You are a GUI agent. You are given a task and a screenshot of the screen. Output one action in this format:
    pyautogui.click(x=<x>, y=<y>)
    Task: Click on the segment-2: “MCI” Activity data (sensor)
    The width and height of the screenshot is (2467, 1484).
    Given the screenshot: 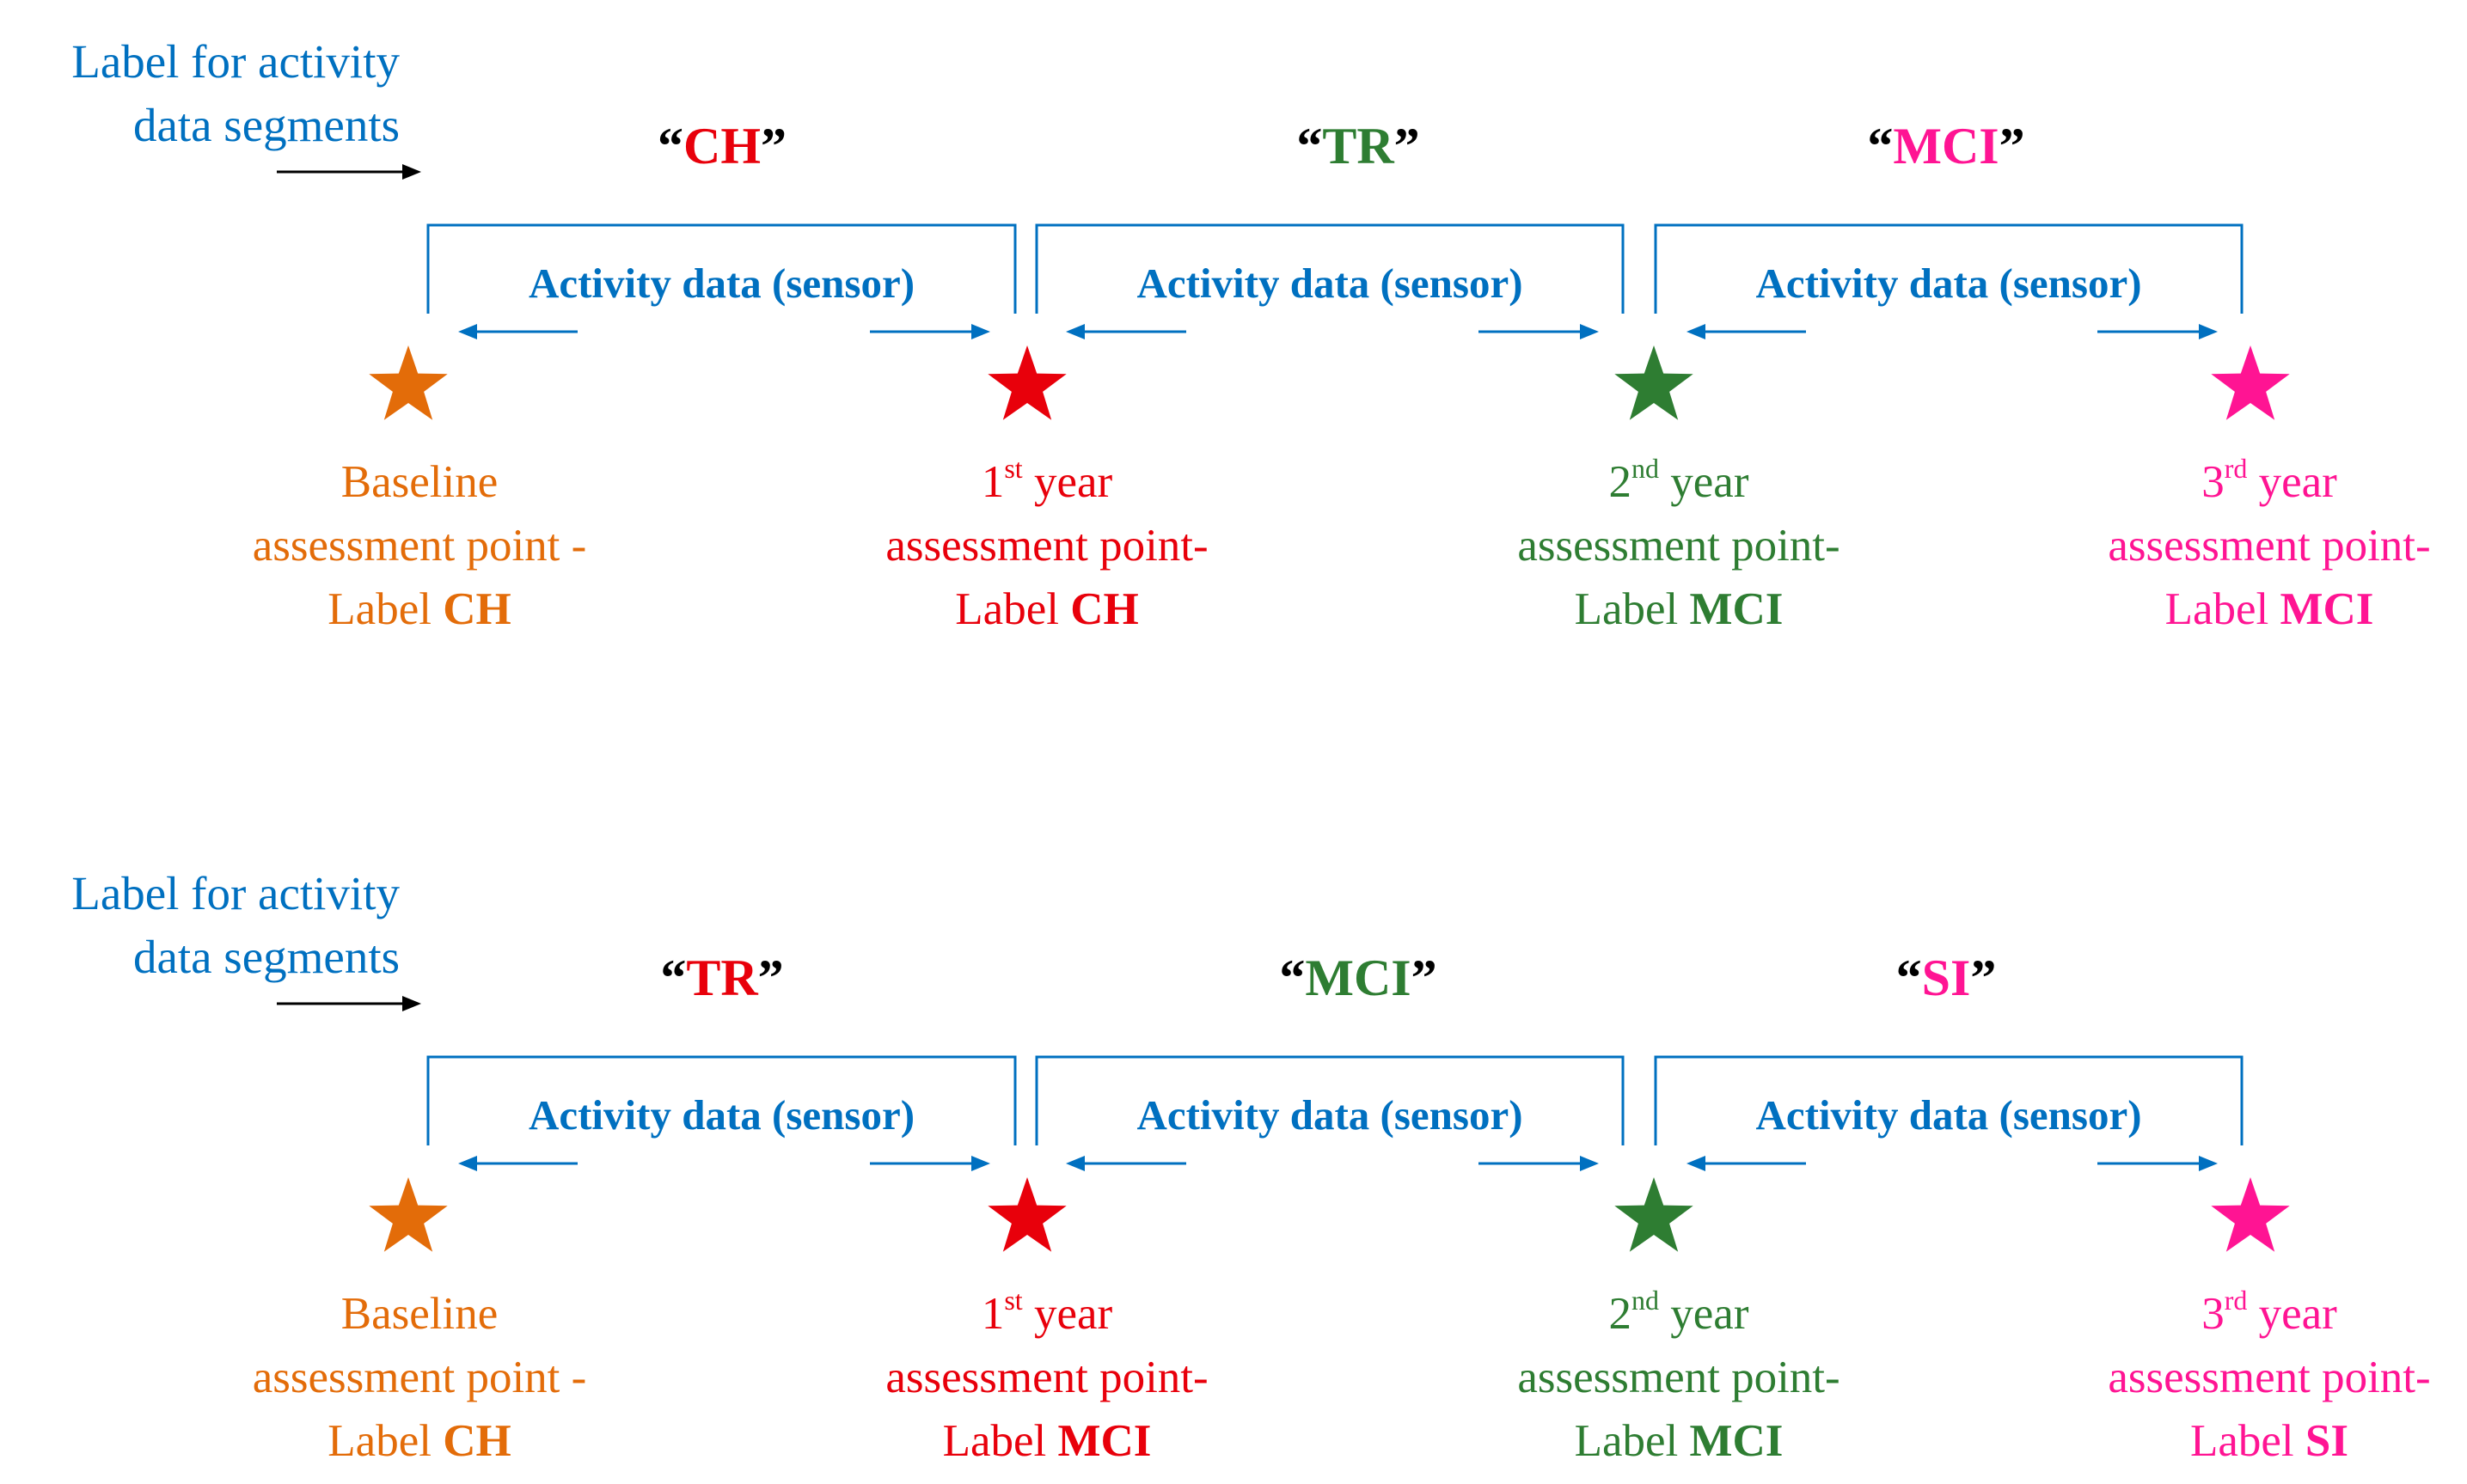 What is the action you would take?
    pyautogui.click(x=1330, y=1060)
    